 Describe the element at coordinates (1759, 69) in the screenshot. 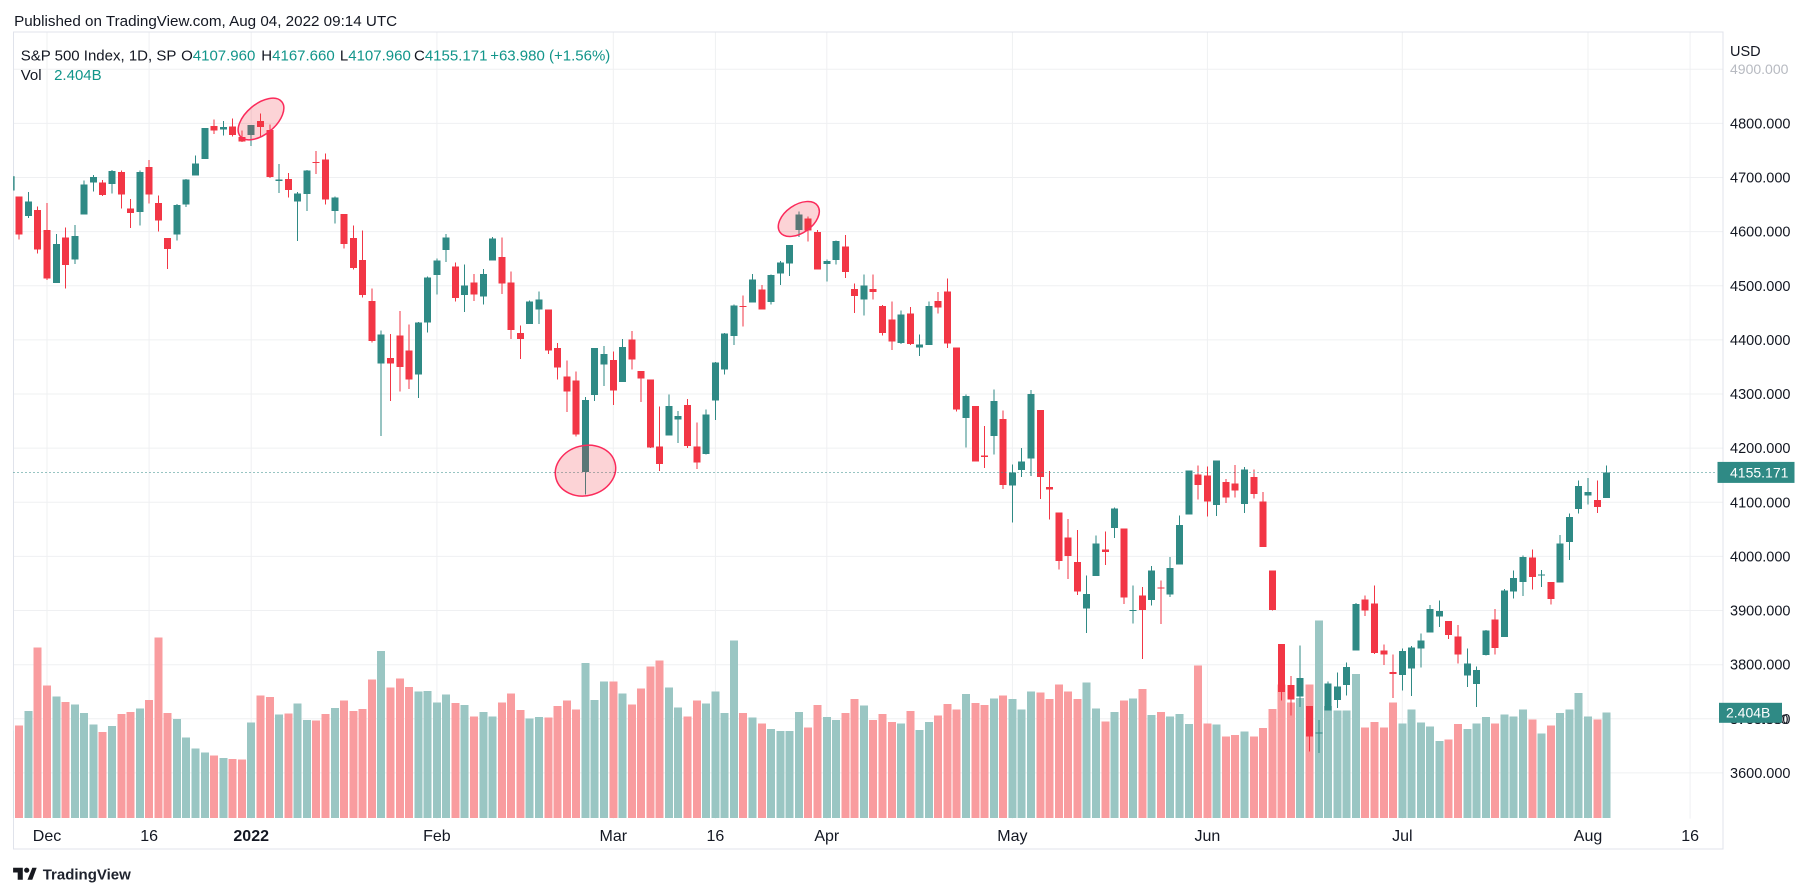

I see `svg-text: 4900.000` at that location.